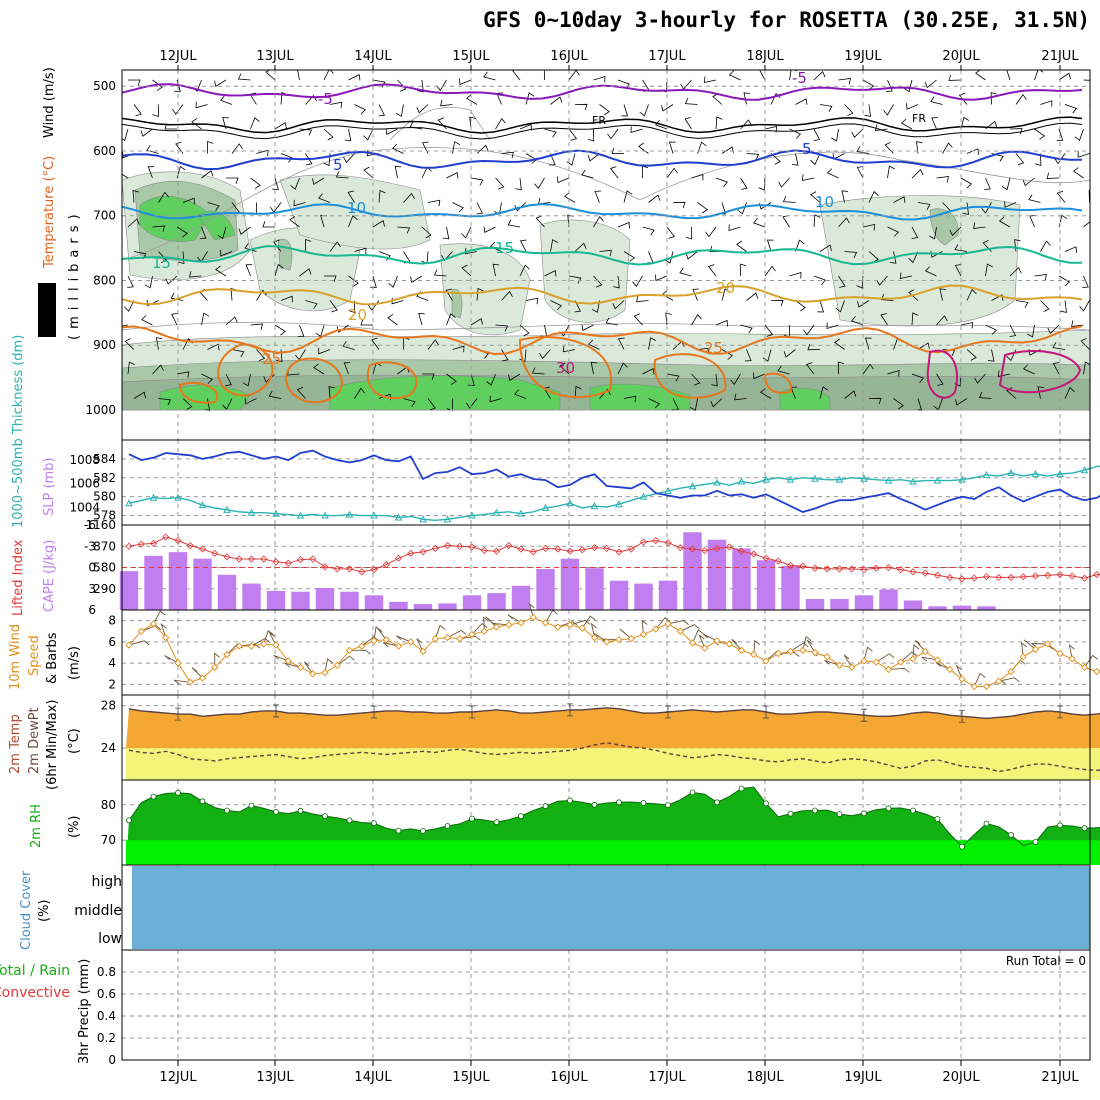 The image size is (1100, 1100). I want to click on slp-ltick-3: 578, so click(104, 516).